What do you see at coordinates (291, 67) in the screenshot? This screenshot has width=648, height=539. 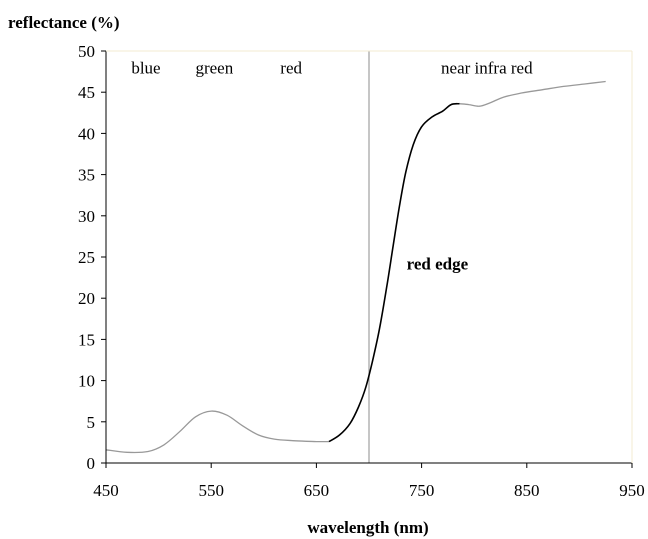 I see `band-label: red` at bounding box center [291, 67].